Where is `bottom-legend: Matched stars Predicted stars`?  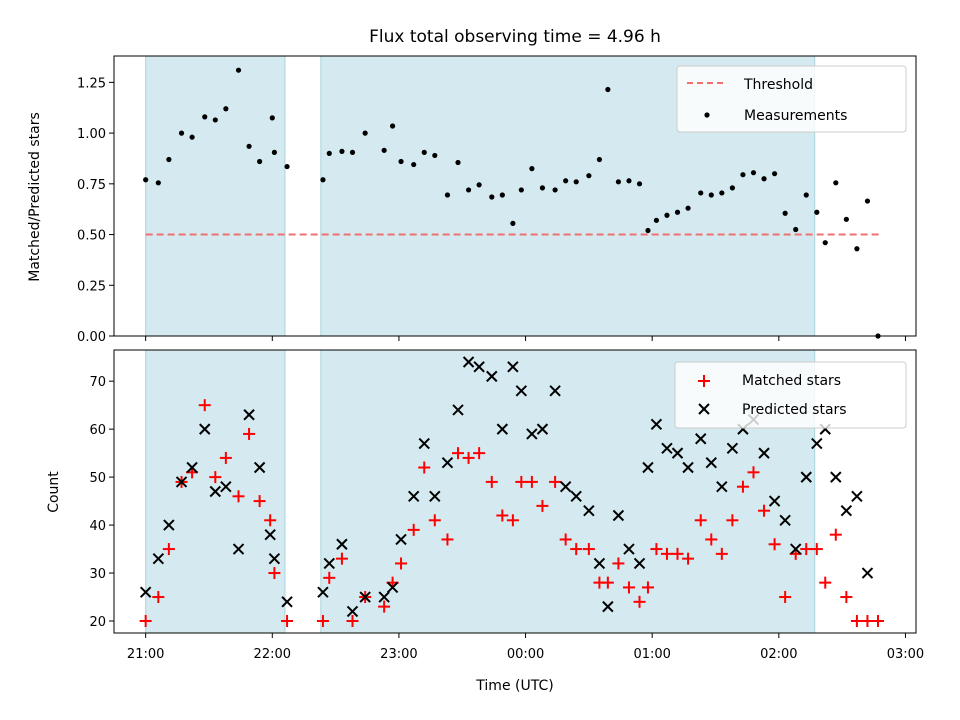
bottom-legend: Matched stars Predicted stars is located at coordinates (790, 395).